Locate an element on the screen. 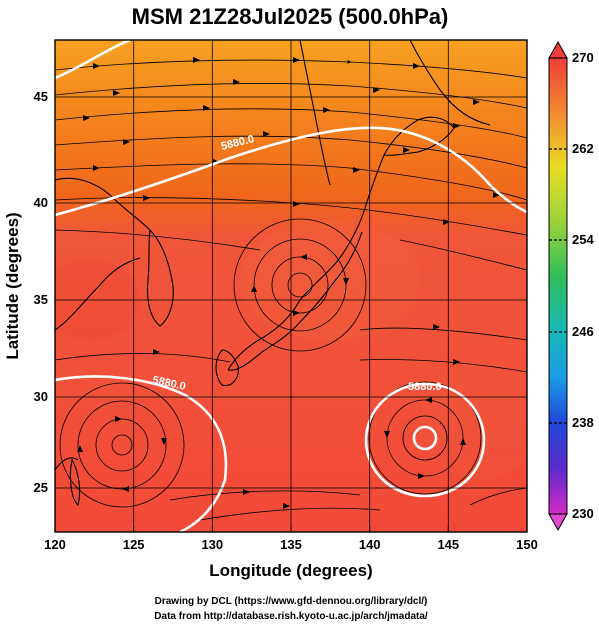 The width and height of the screenshot is (599, 625). x-tick-marks is located at coordinates (291, 529).